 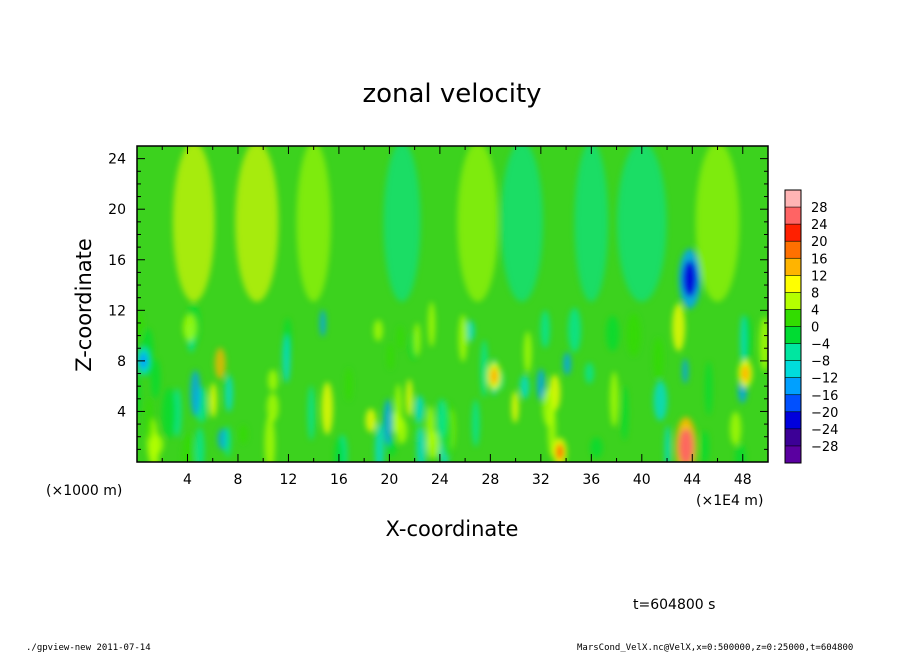 What do you see at coordinates (824, 413) in the screenshot?
I see `colorbar-label: −20` at bounding box center [824, 413].